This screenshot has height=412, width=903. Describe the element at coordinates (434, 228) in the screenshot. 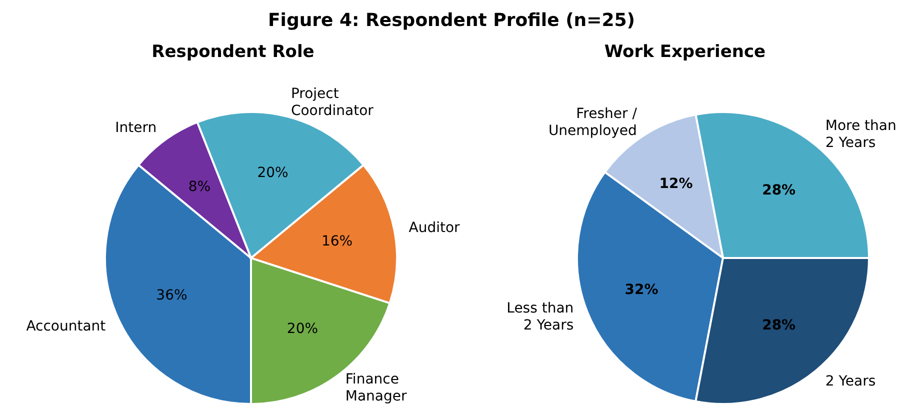

I see `slice-label: Auditor` at that location.